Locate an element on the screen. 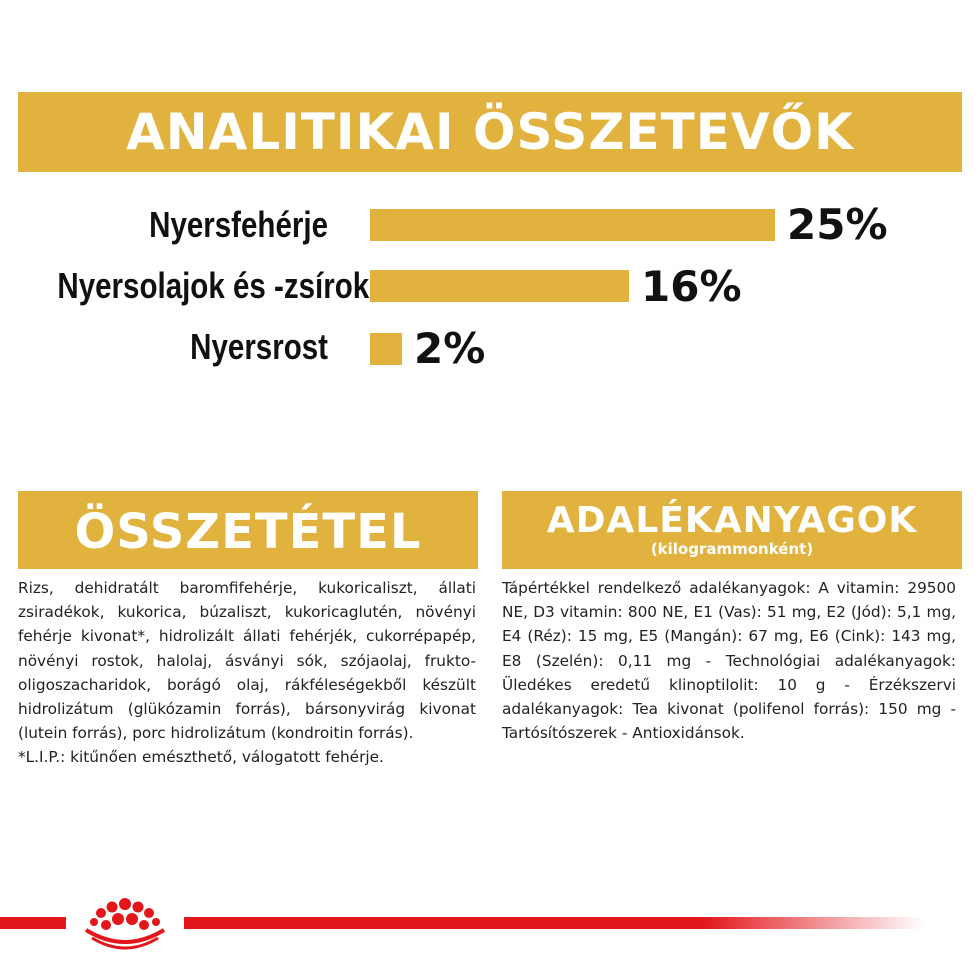  adalekanyagok-banner: ADALÉKANYAGOK (kilogrammonként) is located at coordinates (732, 530).